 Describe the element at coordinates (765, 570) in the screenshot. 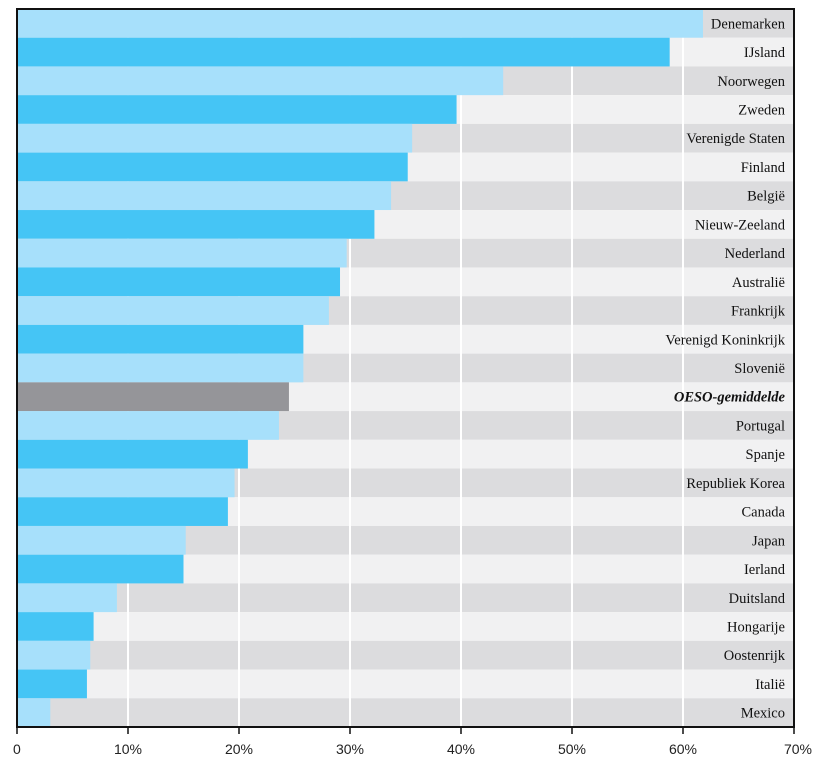

I see `category-label: Ierland` at that location.